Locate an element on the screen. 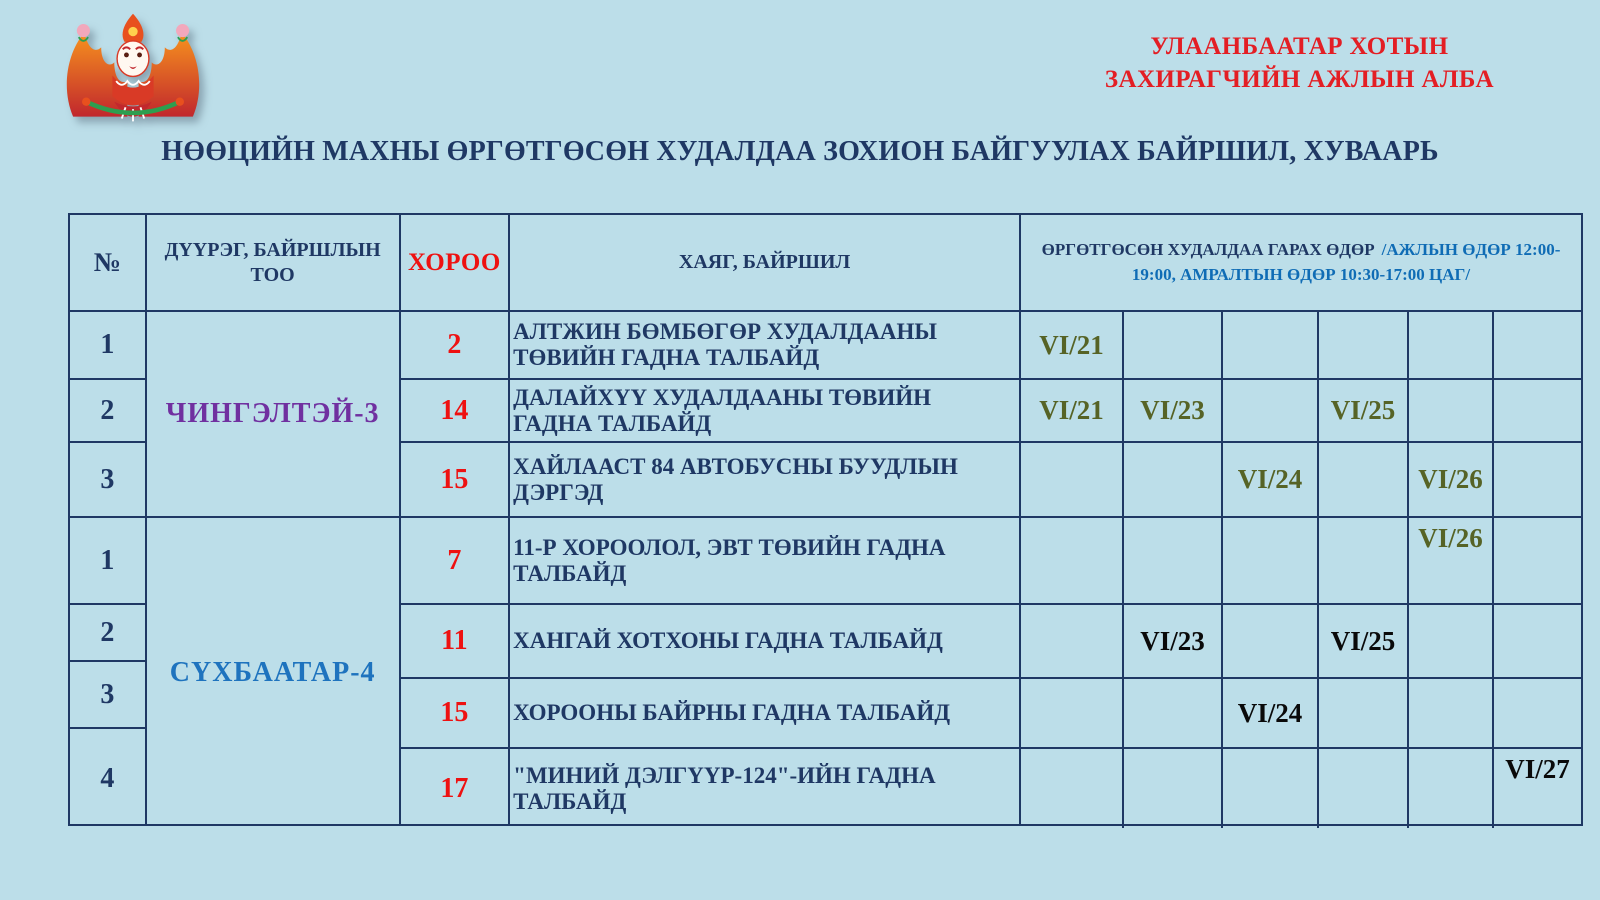 The image size is (1600, 900). num-column: № 1 2 3 1 2 3 4 is located at coordinates (108, 519).